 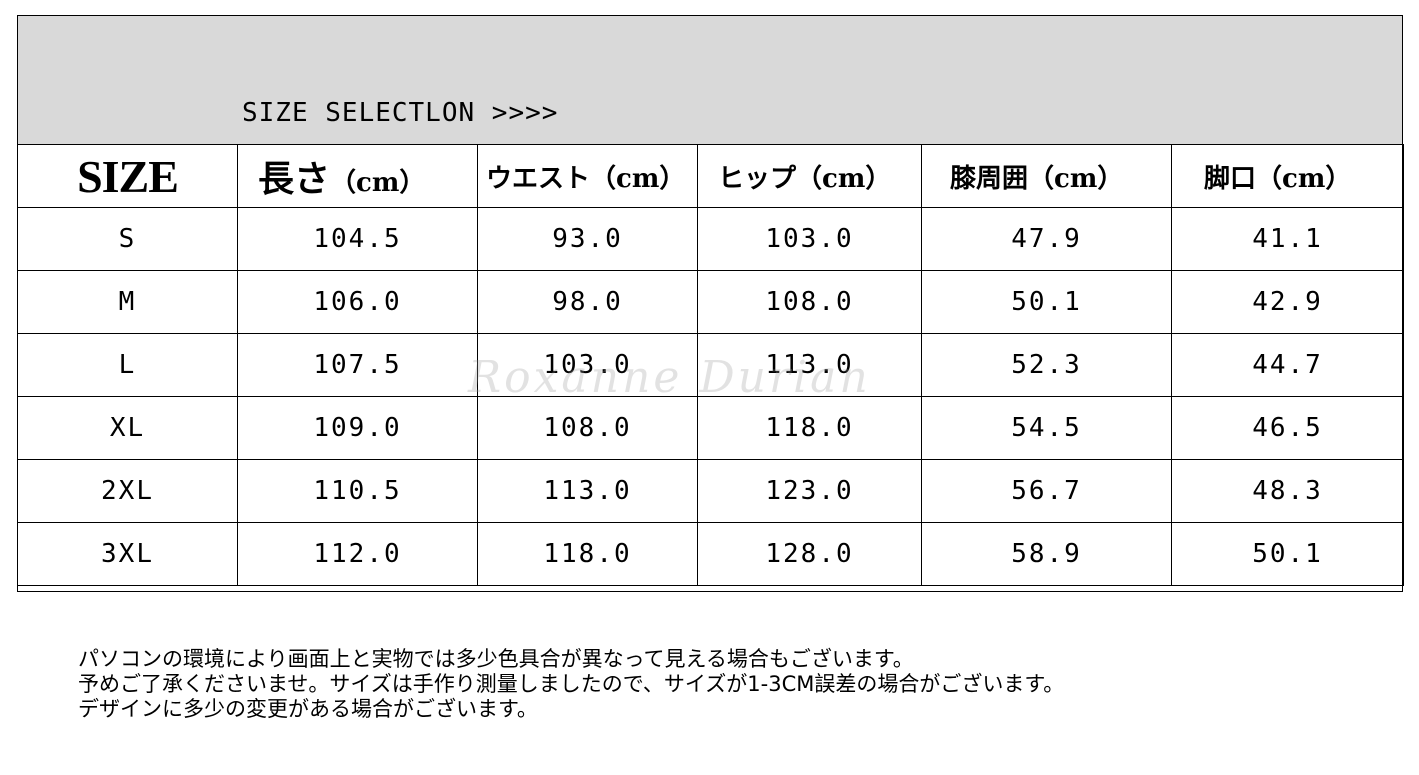 What do you see at coordinates (1287, 491) in the screenshot?
I see `cell-hem: 48.3` at bounding box center [1287, 491].